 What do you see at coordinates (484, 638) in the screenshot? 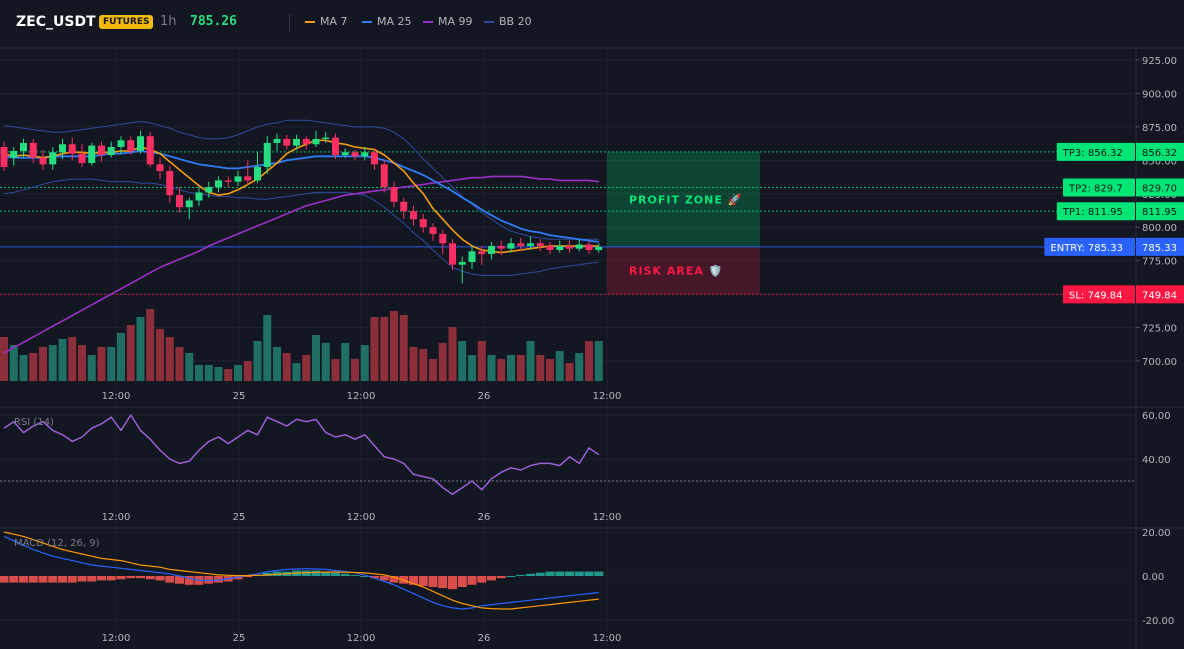
I see `x-tick-label: 26` at bounding box center [484, 638].